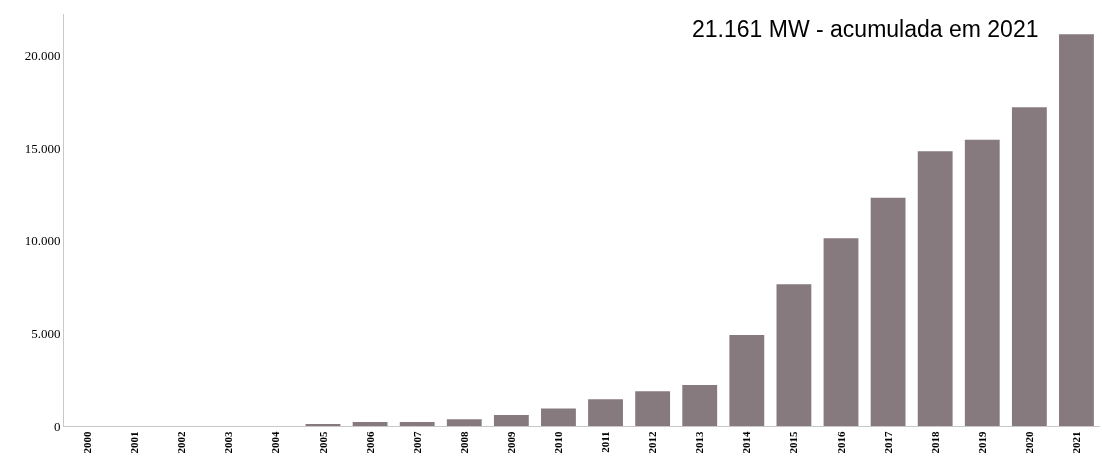 The width and height of the screenshot is (1102, 459). What do you see at coordinates (793, 442) in the screenshot?
I see `x-tick-label: 2015` at bounding box center [793, 442].